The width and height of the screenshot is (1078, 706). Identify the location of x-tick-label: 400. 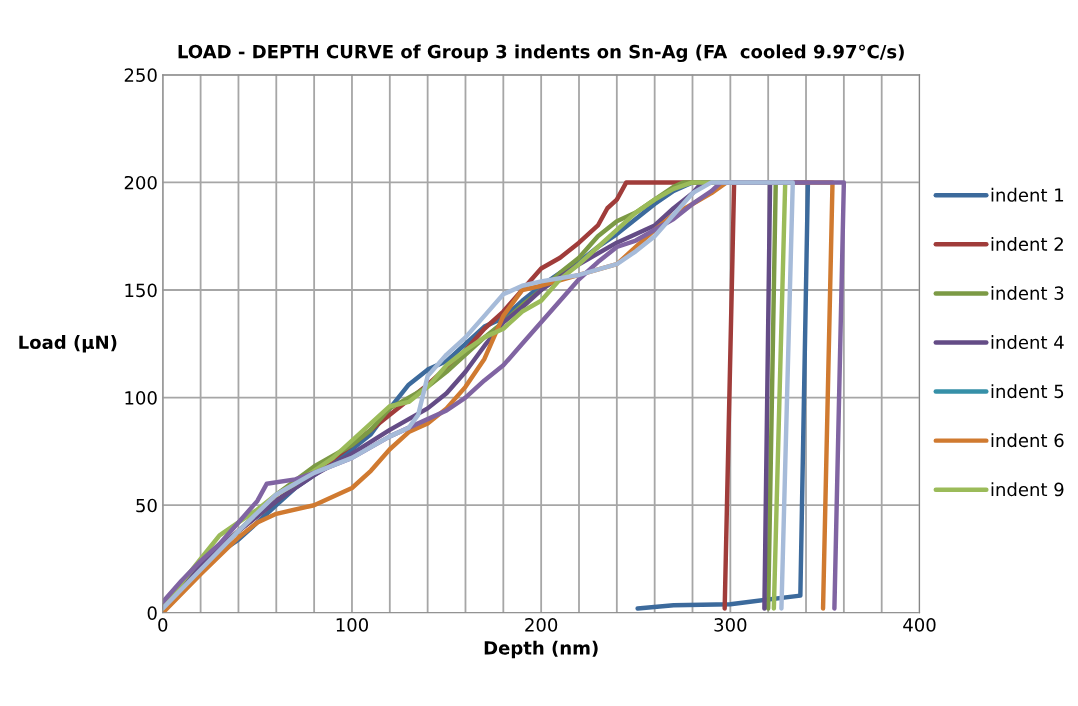
(919, 624).